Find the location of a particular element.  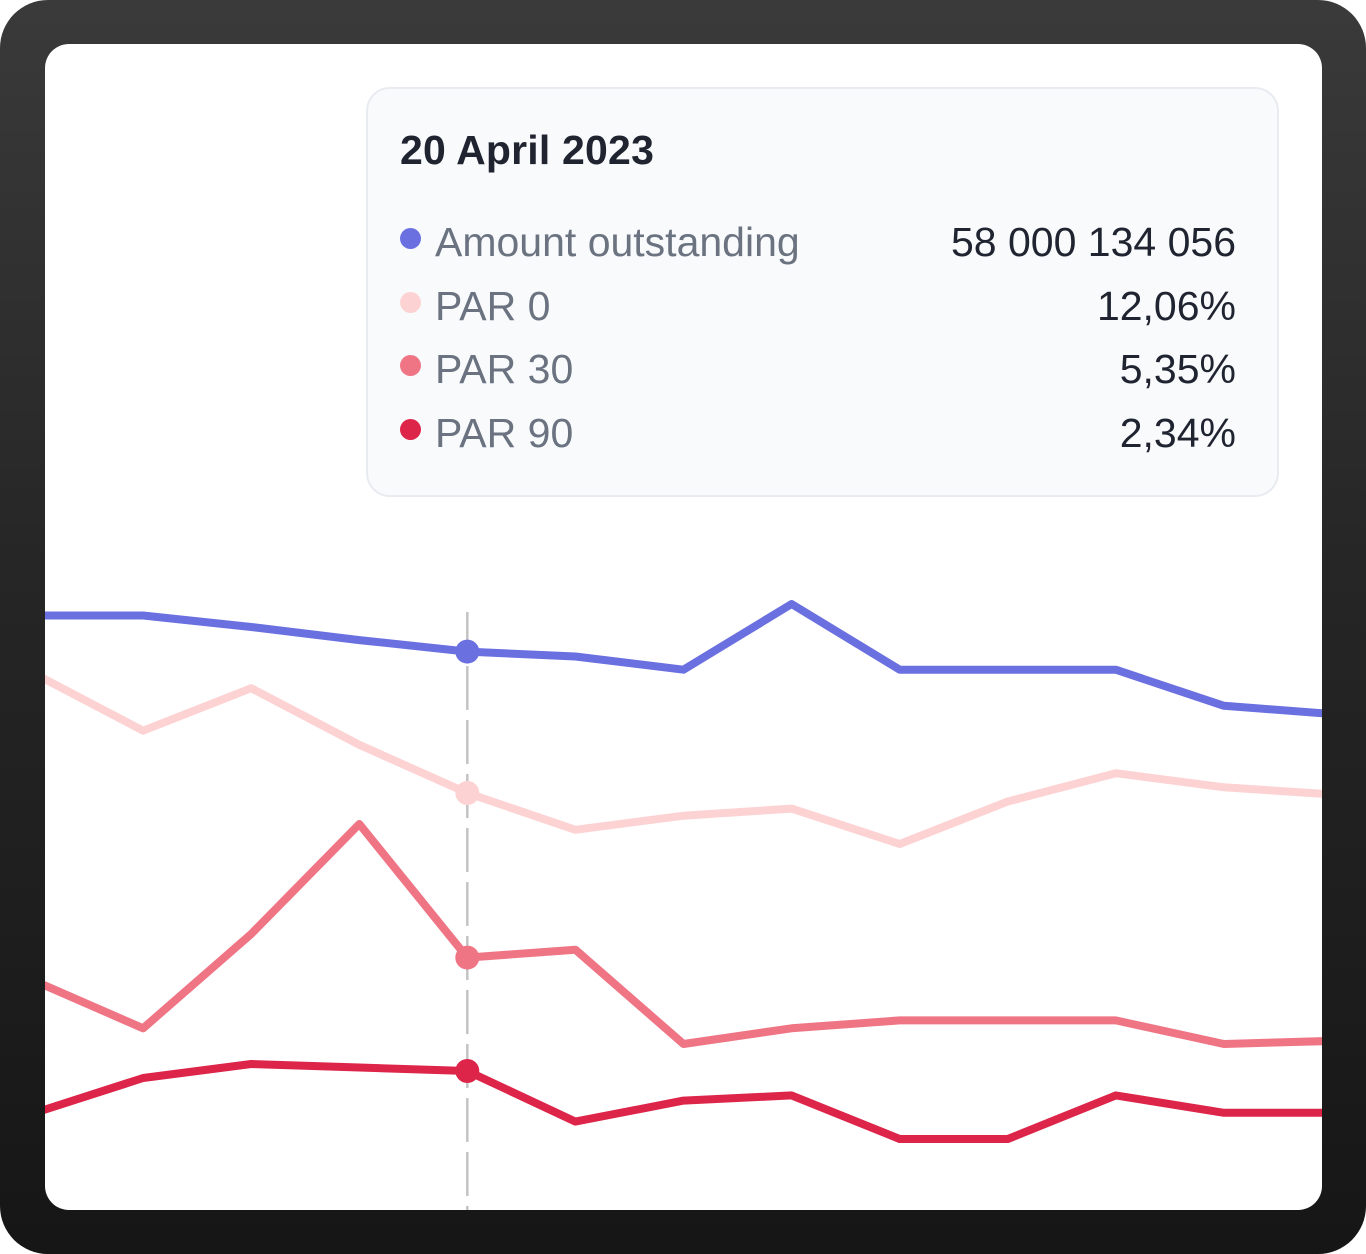

tooltip-row-value: 2,34% is located at coordinates (1177, 432).